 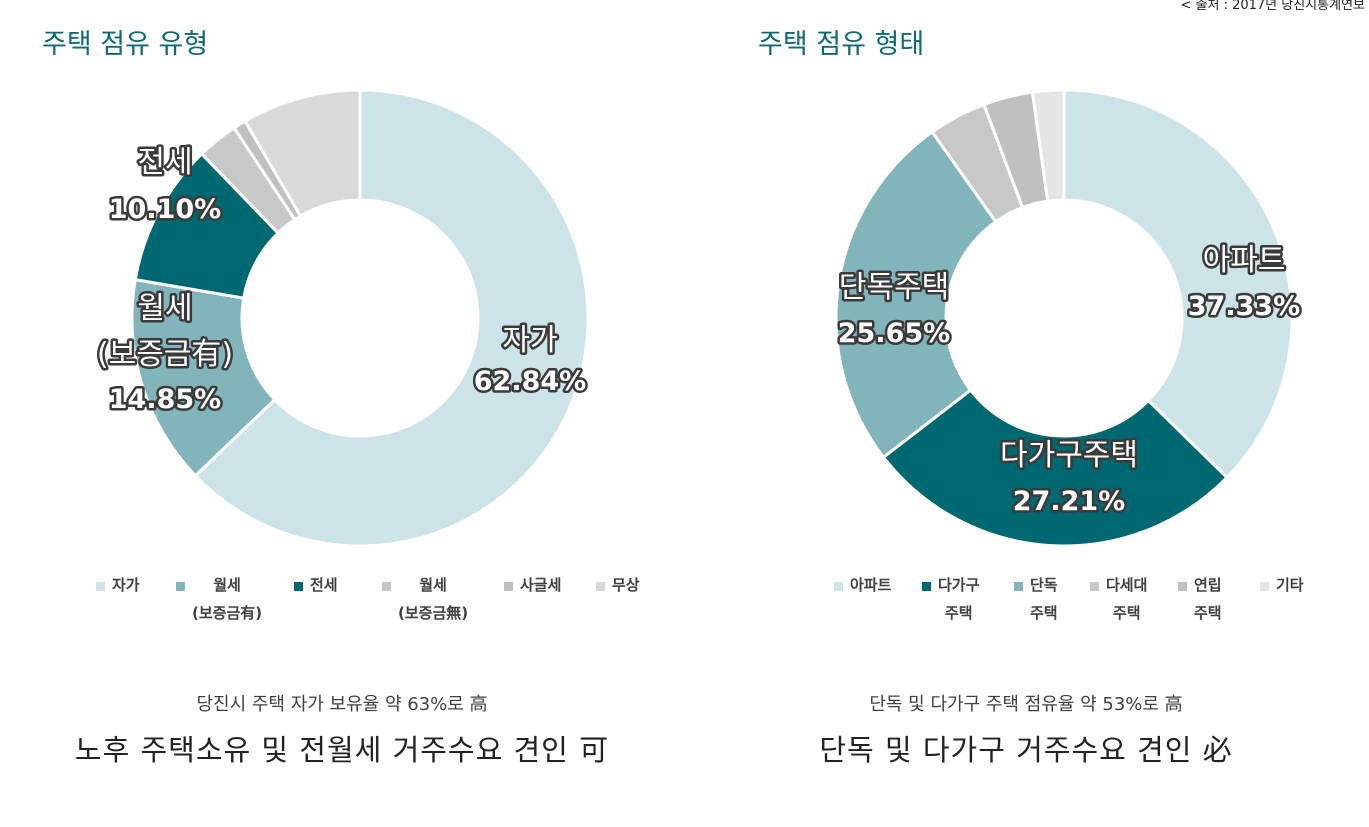 What do you see at coordinates (631, 601) in the screenshot?
I see `legend-item: 무상` at bounding box center [631, 601].